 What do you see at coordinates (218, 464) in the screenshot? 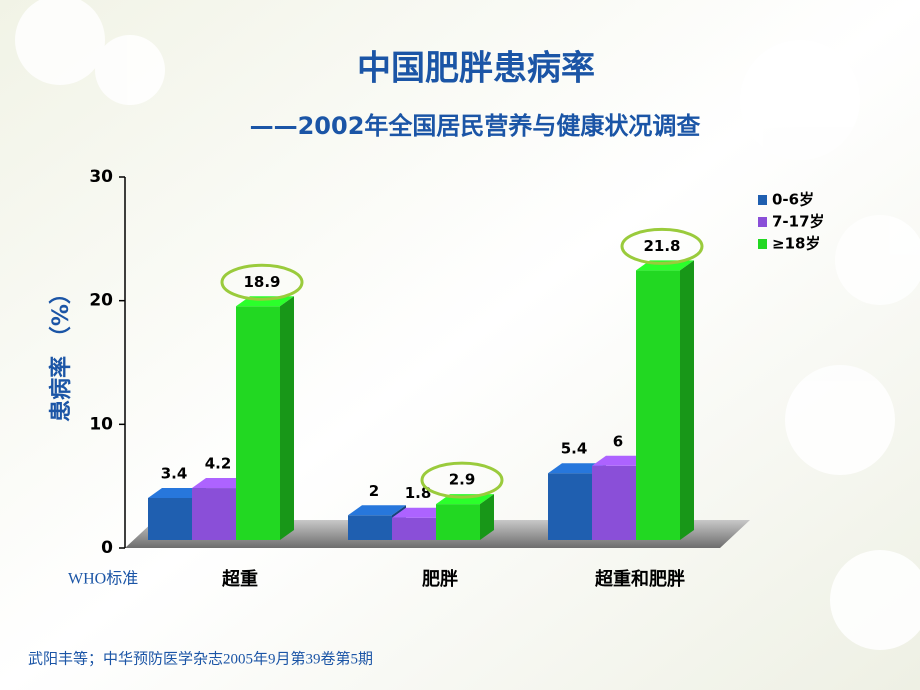
I see `data-label: 4.2` at bounding box center [218, 464].